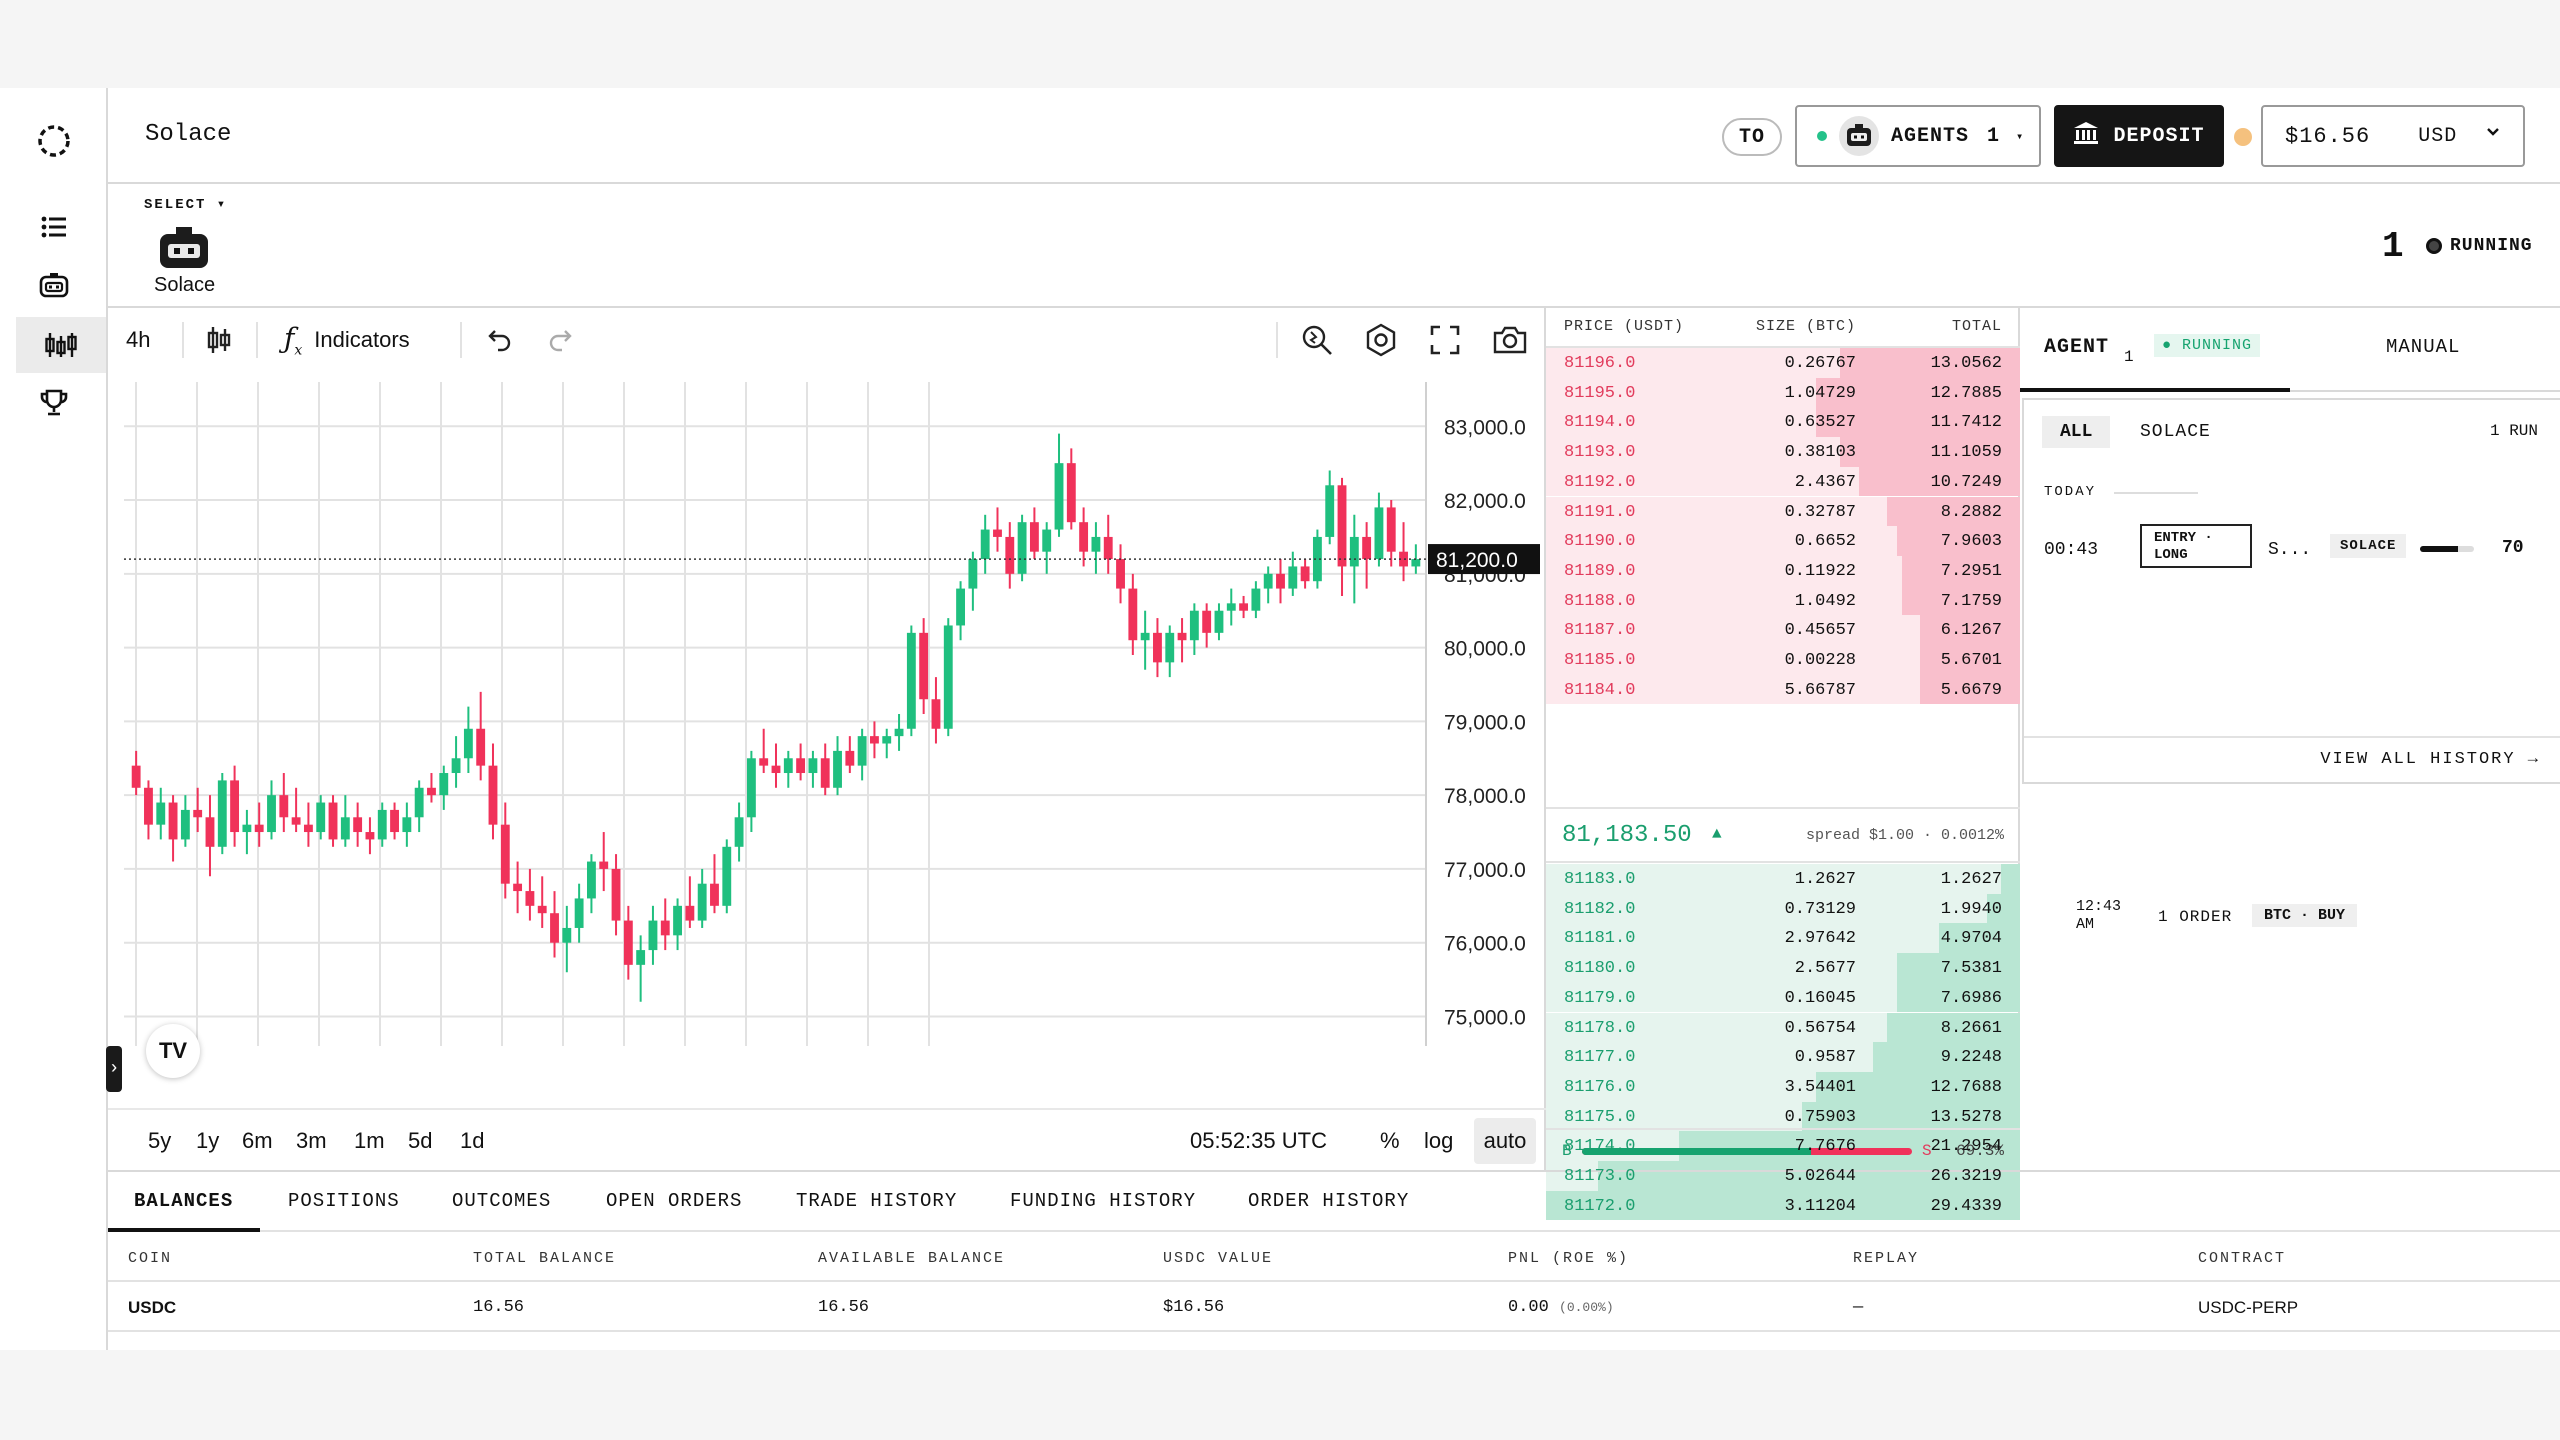  I want to click on tab-order-history: ORDER HISTORY, so click(1329, 1201).